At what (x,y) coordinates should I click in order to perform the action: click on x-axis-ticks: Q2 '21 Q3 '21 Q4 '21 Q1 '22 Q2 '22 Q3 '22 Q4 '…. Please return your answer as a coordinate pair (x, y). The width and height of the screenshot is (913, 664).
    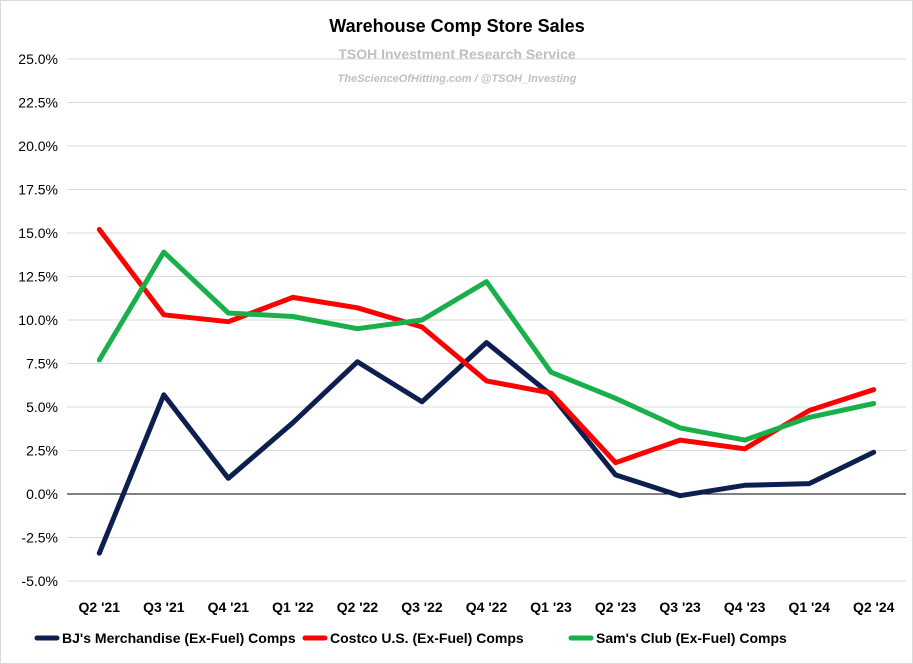
    Looking at the image, I should click on (487, 607).